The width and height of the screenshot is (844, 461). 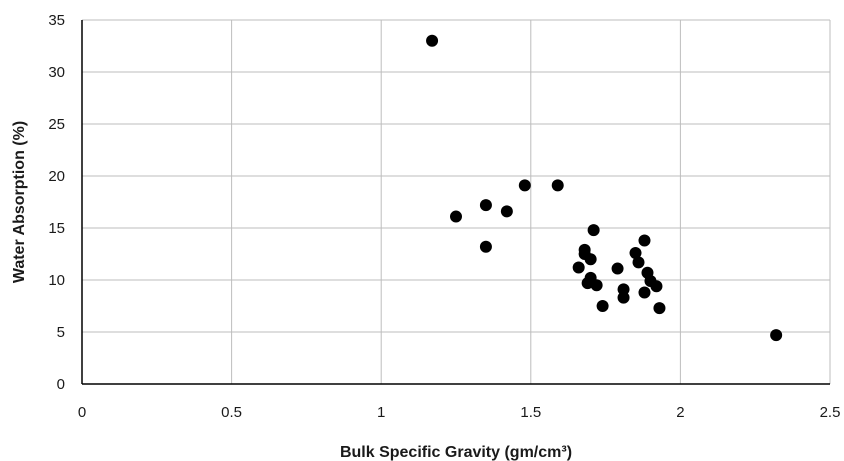 What do you see at coordinates (381, 412) in the screenshot?
I see `x-tick-label: 1` at bounding box center [381, 412].